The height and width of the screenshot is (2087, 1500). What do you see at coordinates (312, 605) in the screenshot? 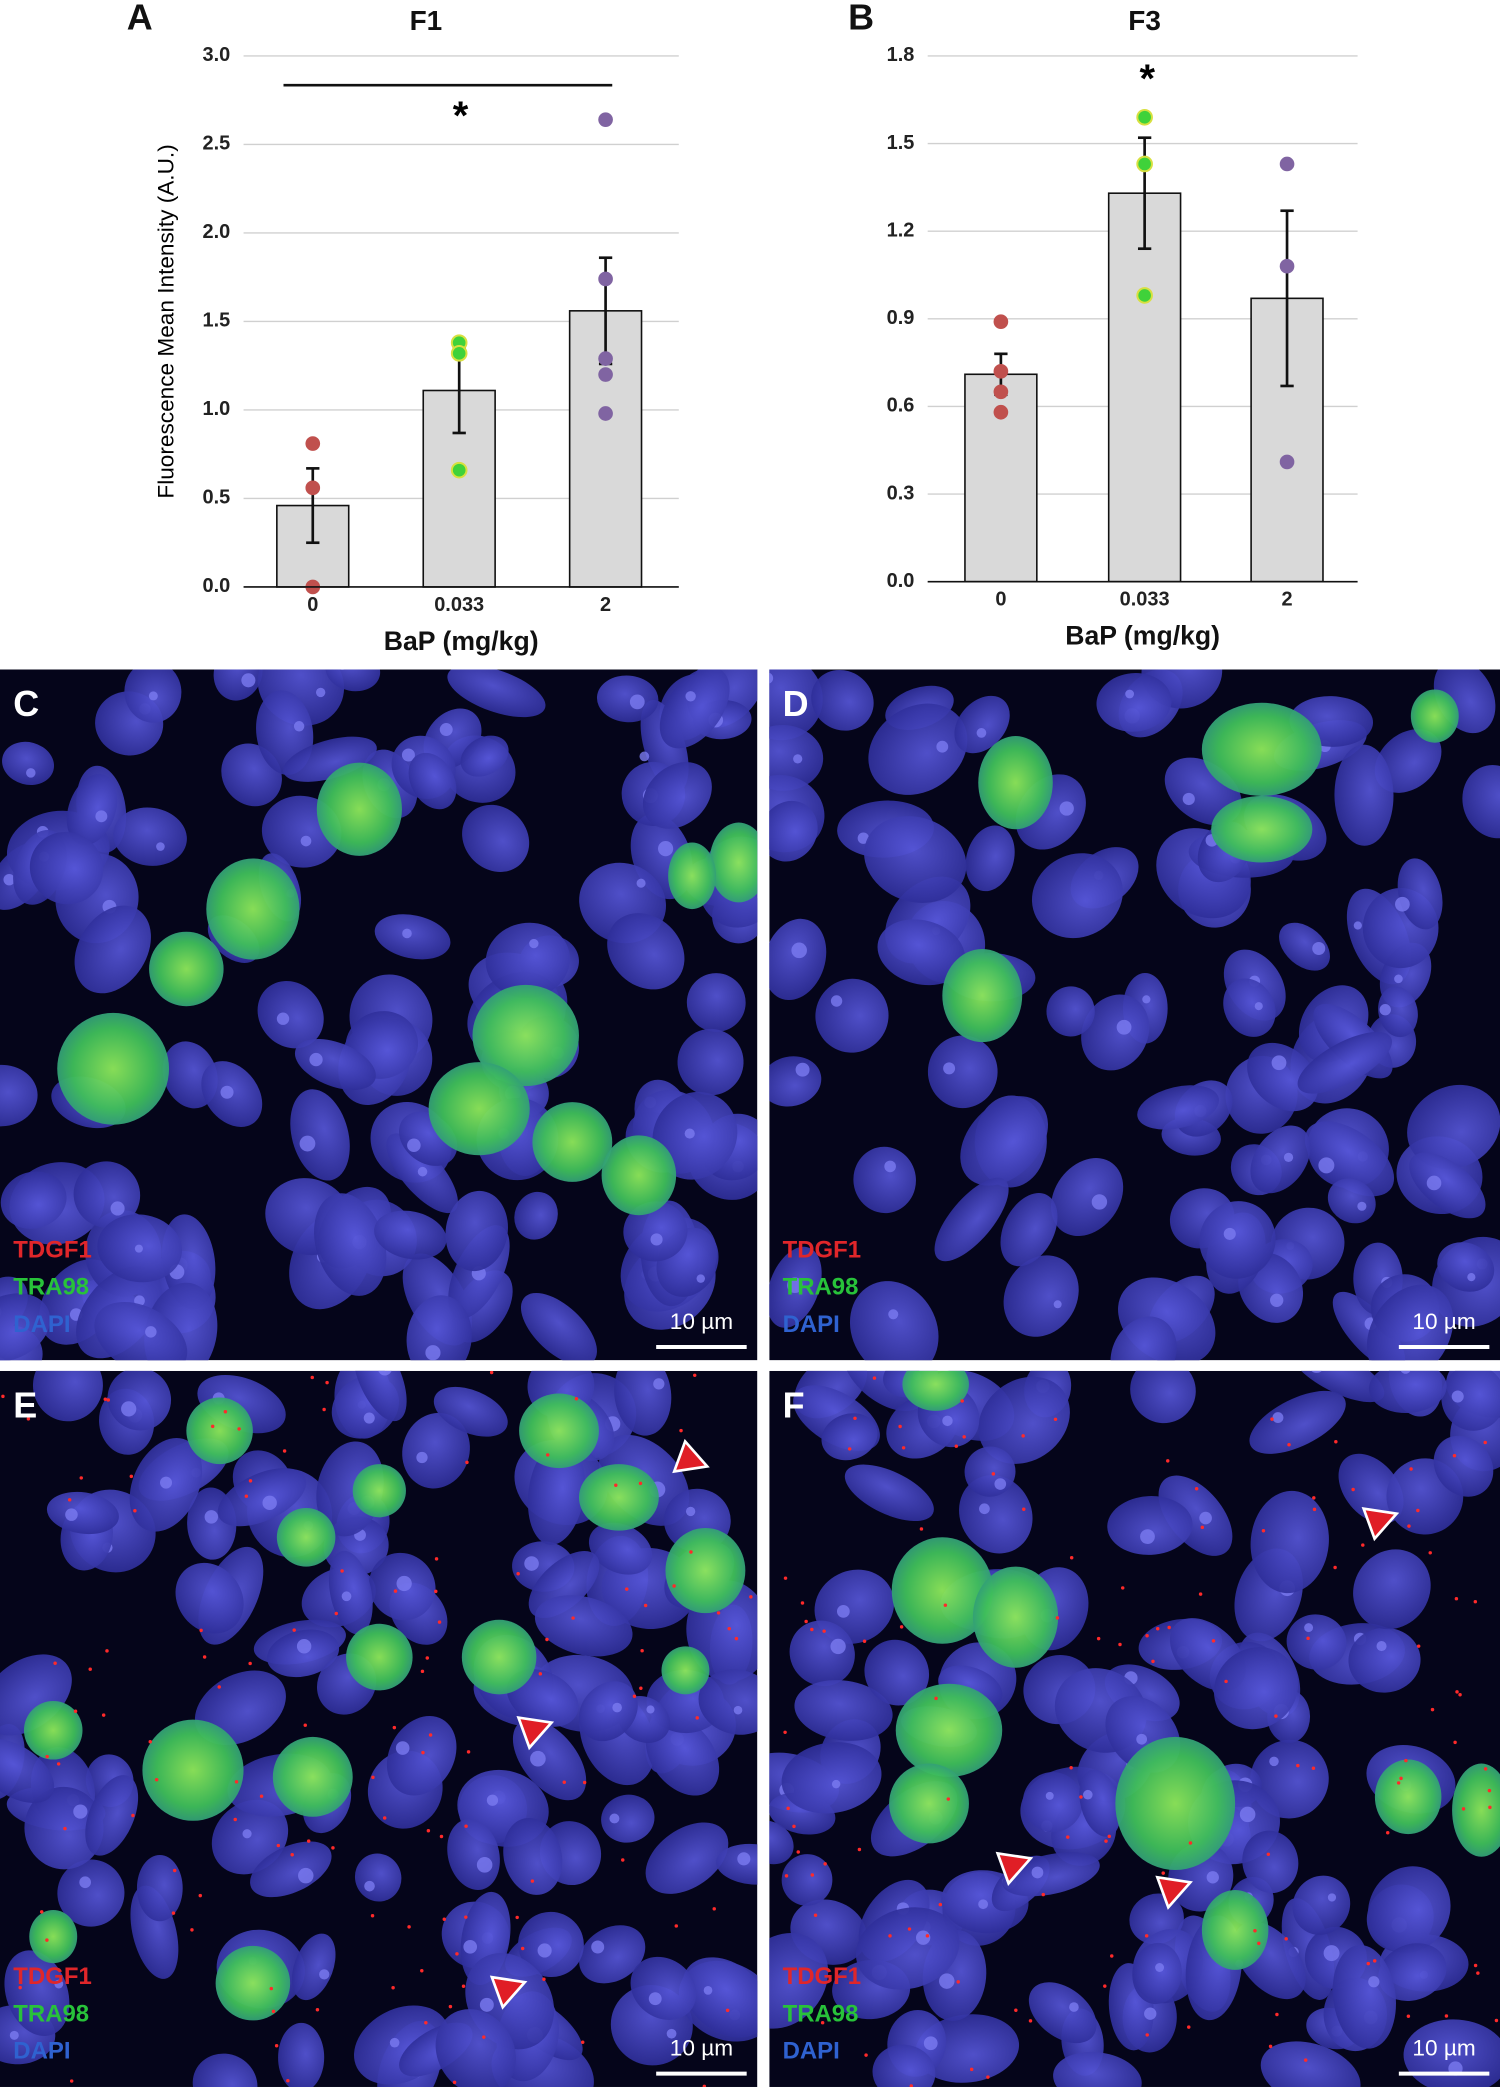
I see `x-tick-label: 0` at bounding box center [312, 605].